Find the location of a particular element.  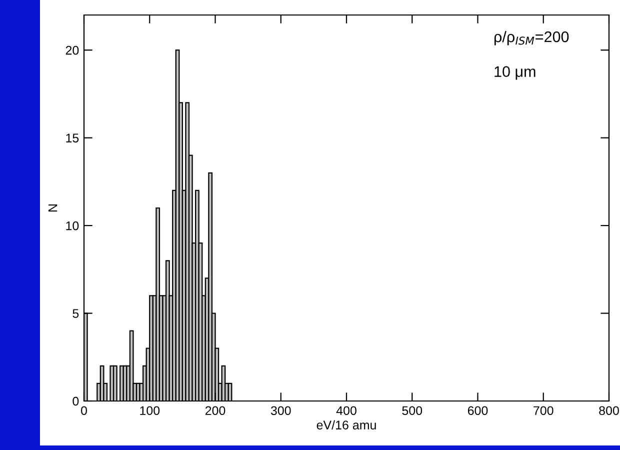

x-tick-label: 500 is located at coordinates (412, 411).